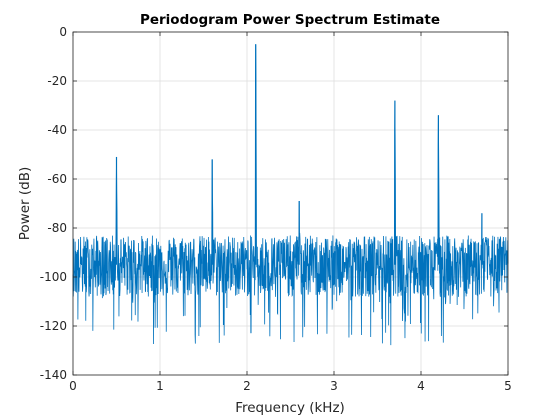 The height and width of the screenshot is (420, 560). What do you see at coordinates (57, 130) in the screenshot?
I see `y-tick-label: -40` at bounding box center [57, 130].